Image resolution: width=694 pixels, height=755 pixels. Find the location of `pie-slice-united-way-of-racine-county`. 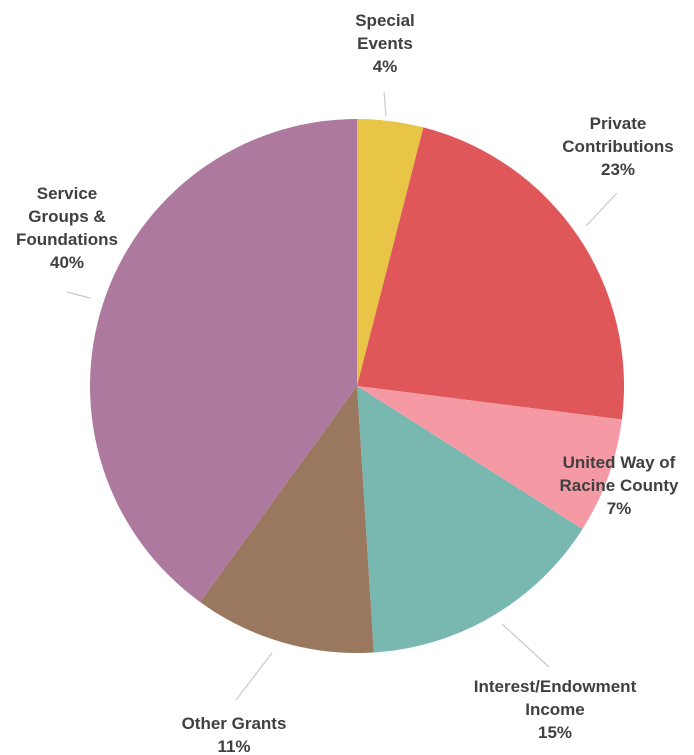

pie-slice-united-way-of-racine-county is located at coordinates (489, 458).